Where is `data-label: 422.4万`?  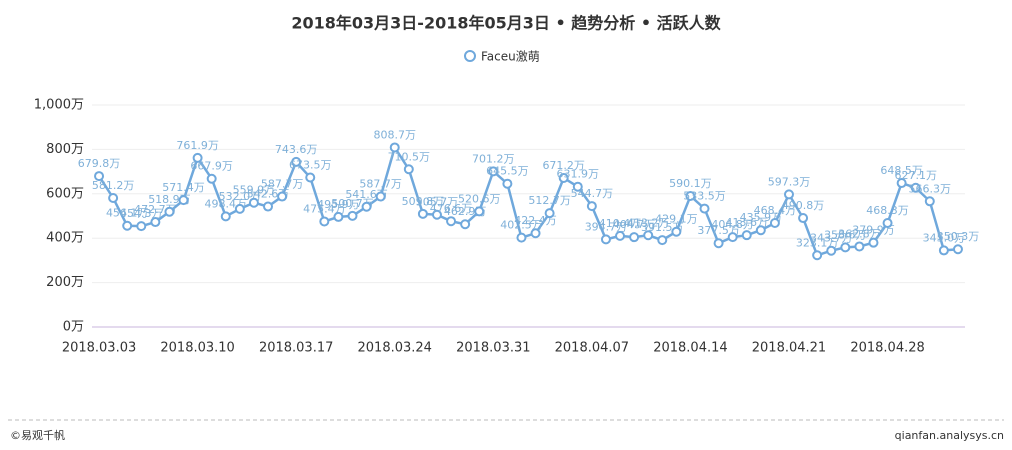
data-label: 422.4万 is located at coordinates (535, 220).